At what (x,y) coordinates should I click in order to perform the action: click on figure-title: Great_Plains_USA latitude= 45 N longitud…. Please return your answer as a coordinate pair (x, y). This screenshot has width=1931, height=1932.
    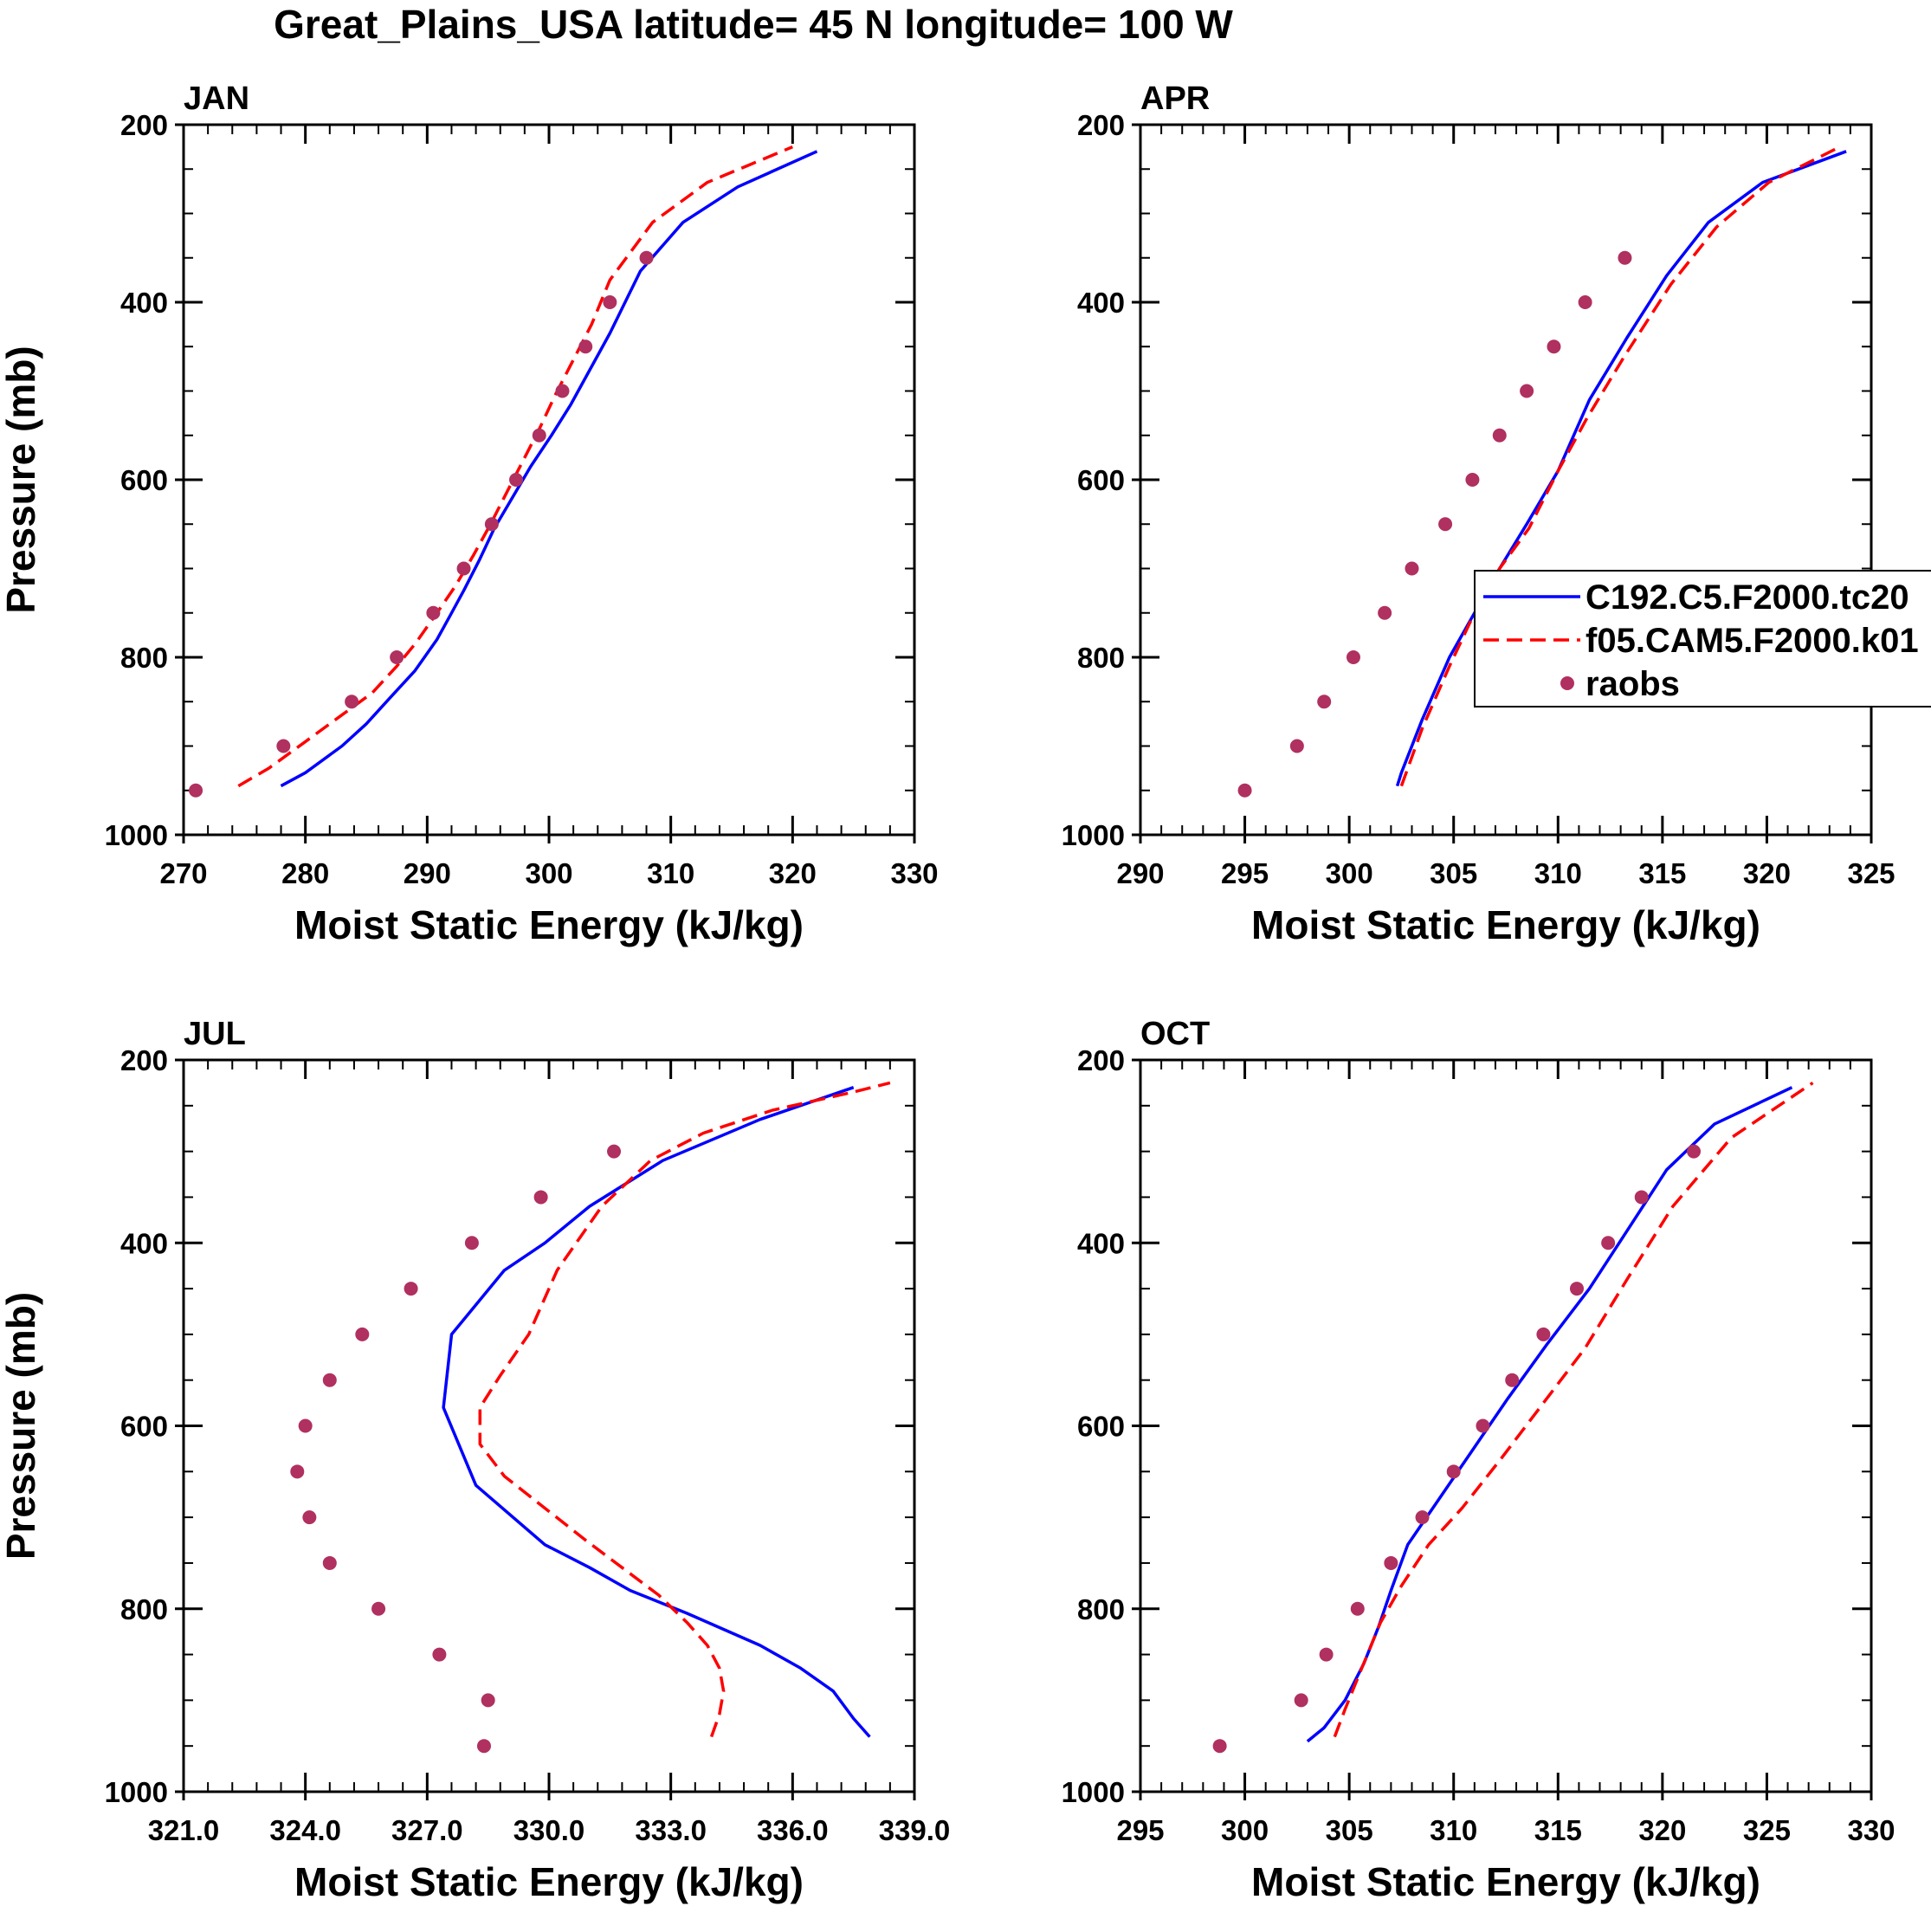
    Looking at the image, I should click on (753, 24).